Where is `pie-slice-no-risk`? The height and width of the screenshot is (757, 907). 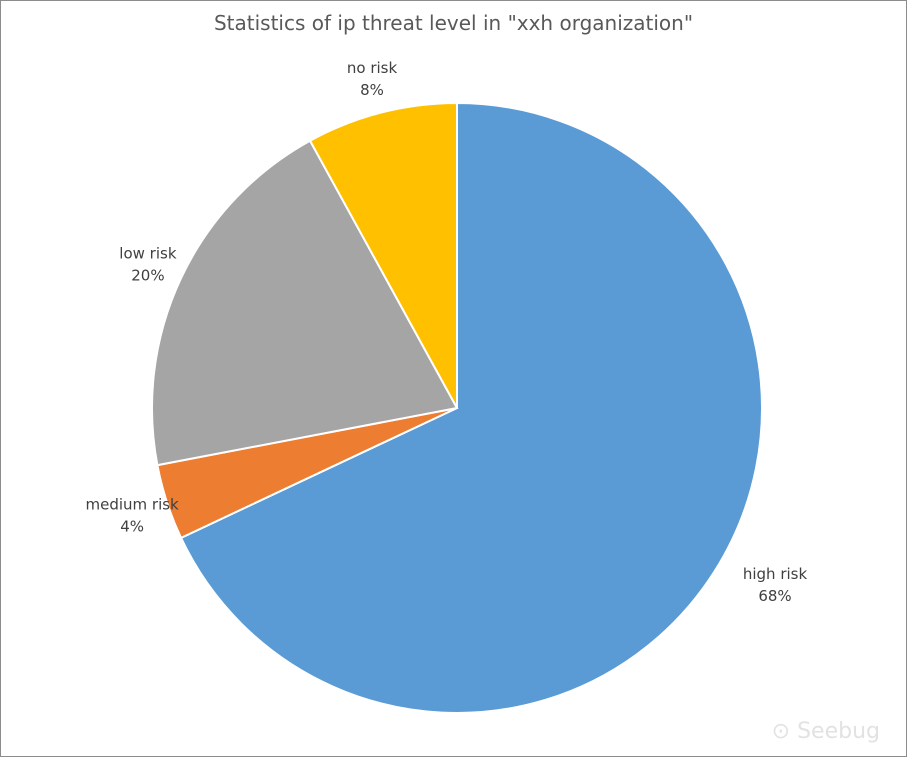
pie-slice-no-risk is located at coordinates (383, 255).